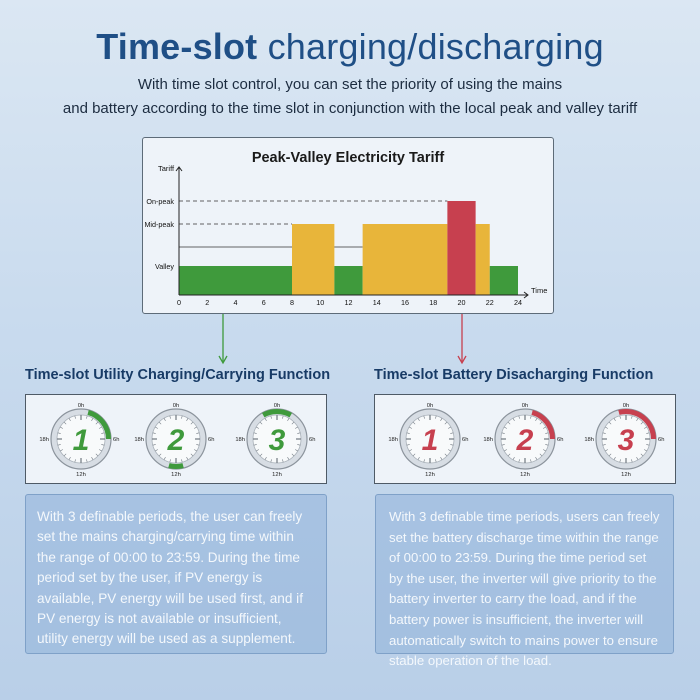 The width and height of the screenshot is (700, 700). What do you see at coordinates (236, 302) in the screenshot?
I see `x-tick-label-2: 4` at bounding box center [236, 302].